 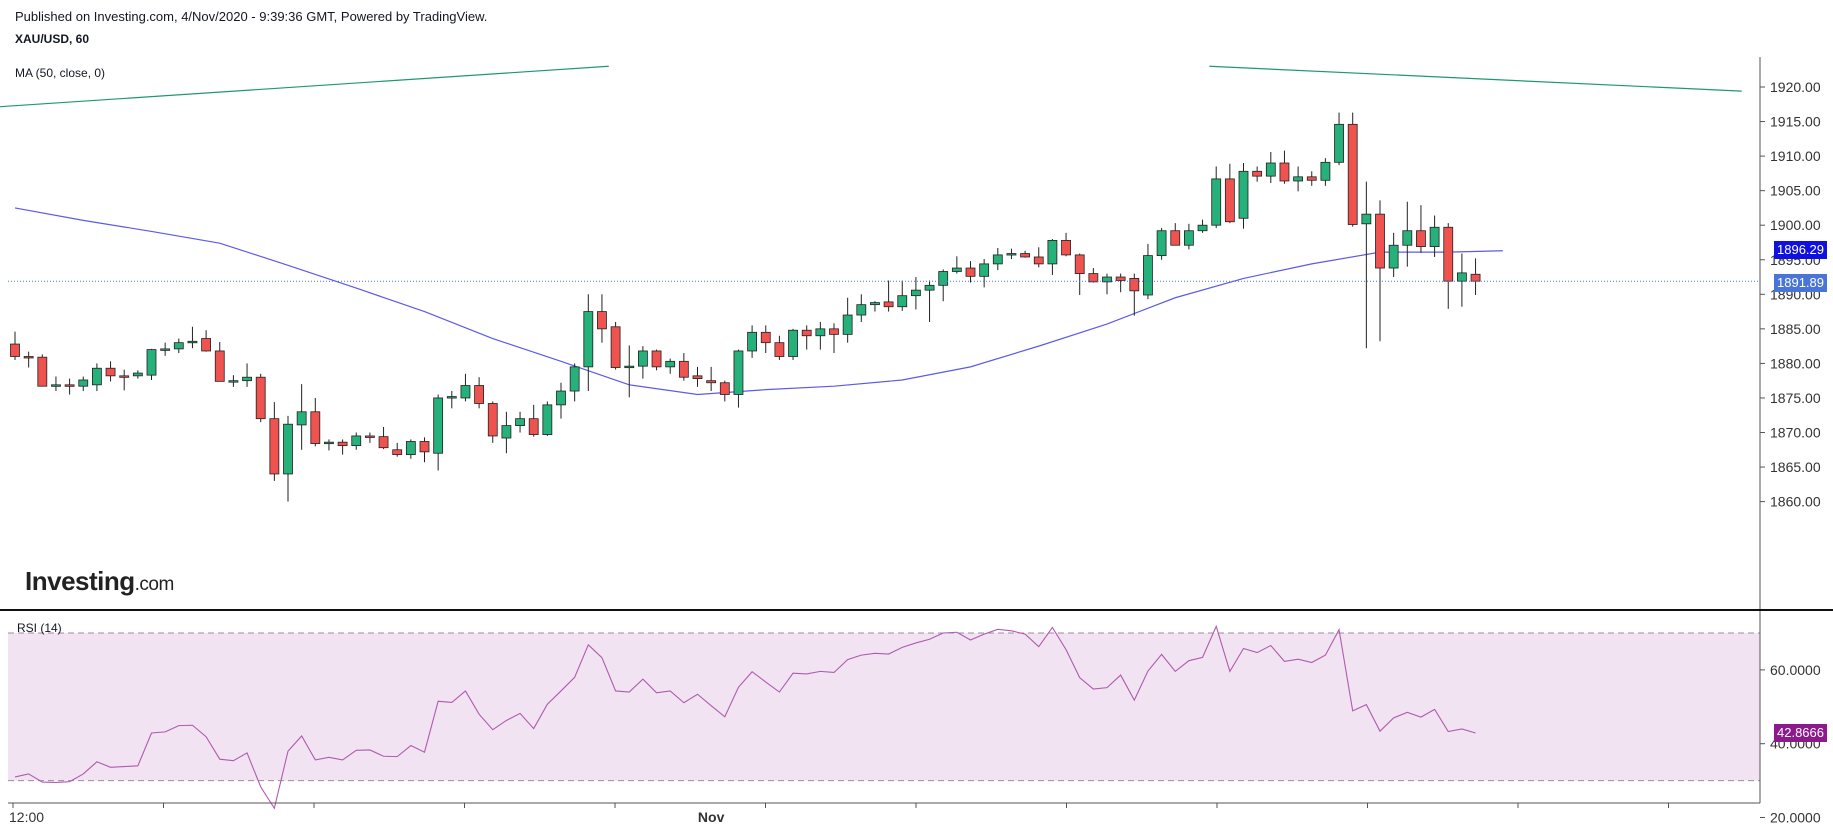 I want to click on trendlines, so click(x=871, y=86).